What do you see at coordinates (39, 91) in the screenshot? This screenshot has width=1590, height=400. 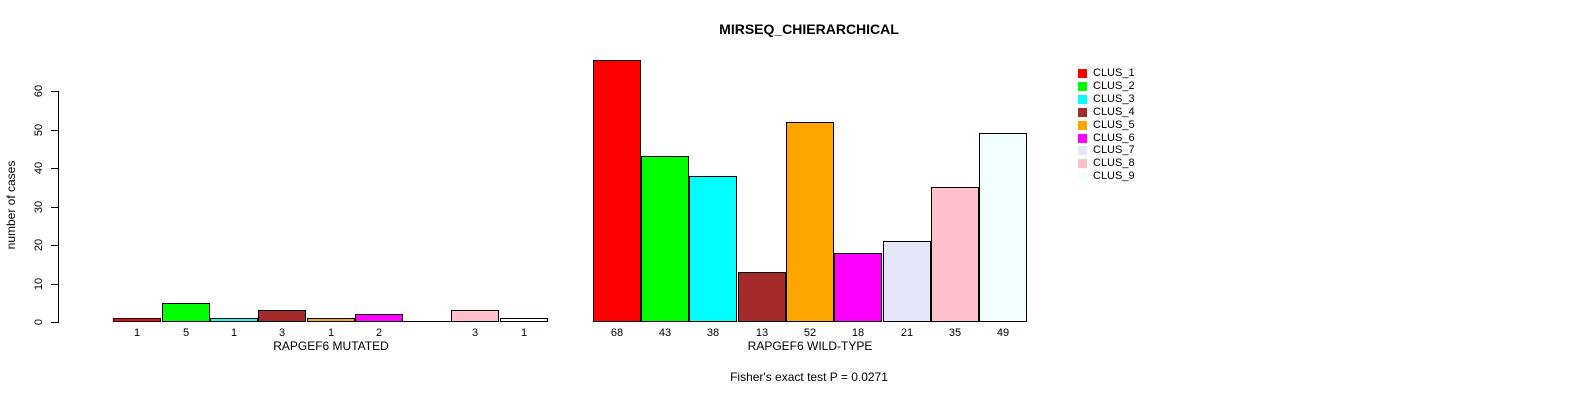 I see `y-axis-tick-label: 60` at bounding box center [39, 91].